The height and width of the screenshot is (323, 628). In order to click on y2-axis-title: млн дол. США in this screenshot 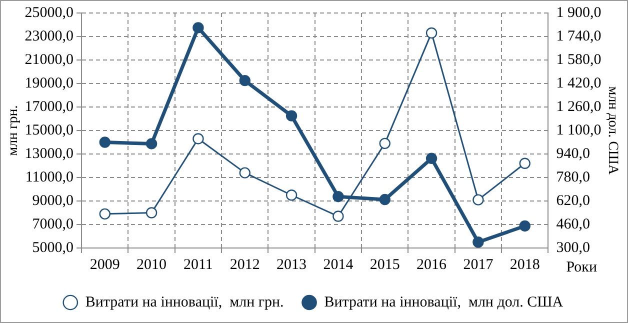, I will do `click(612, 131)`.